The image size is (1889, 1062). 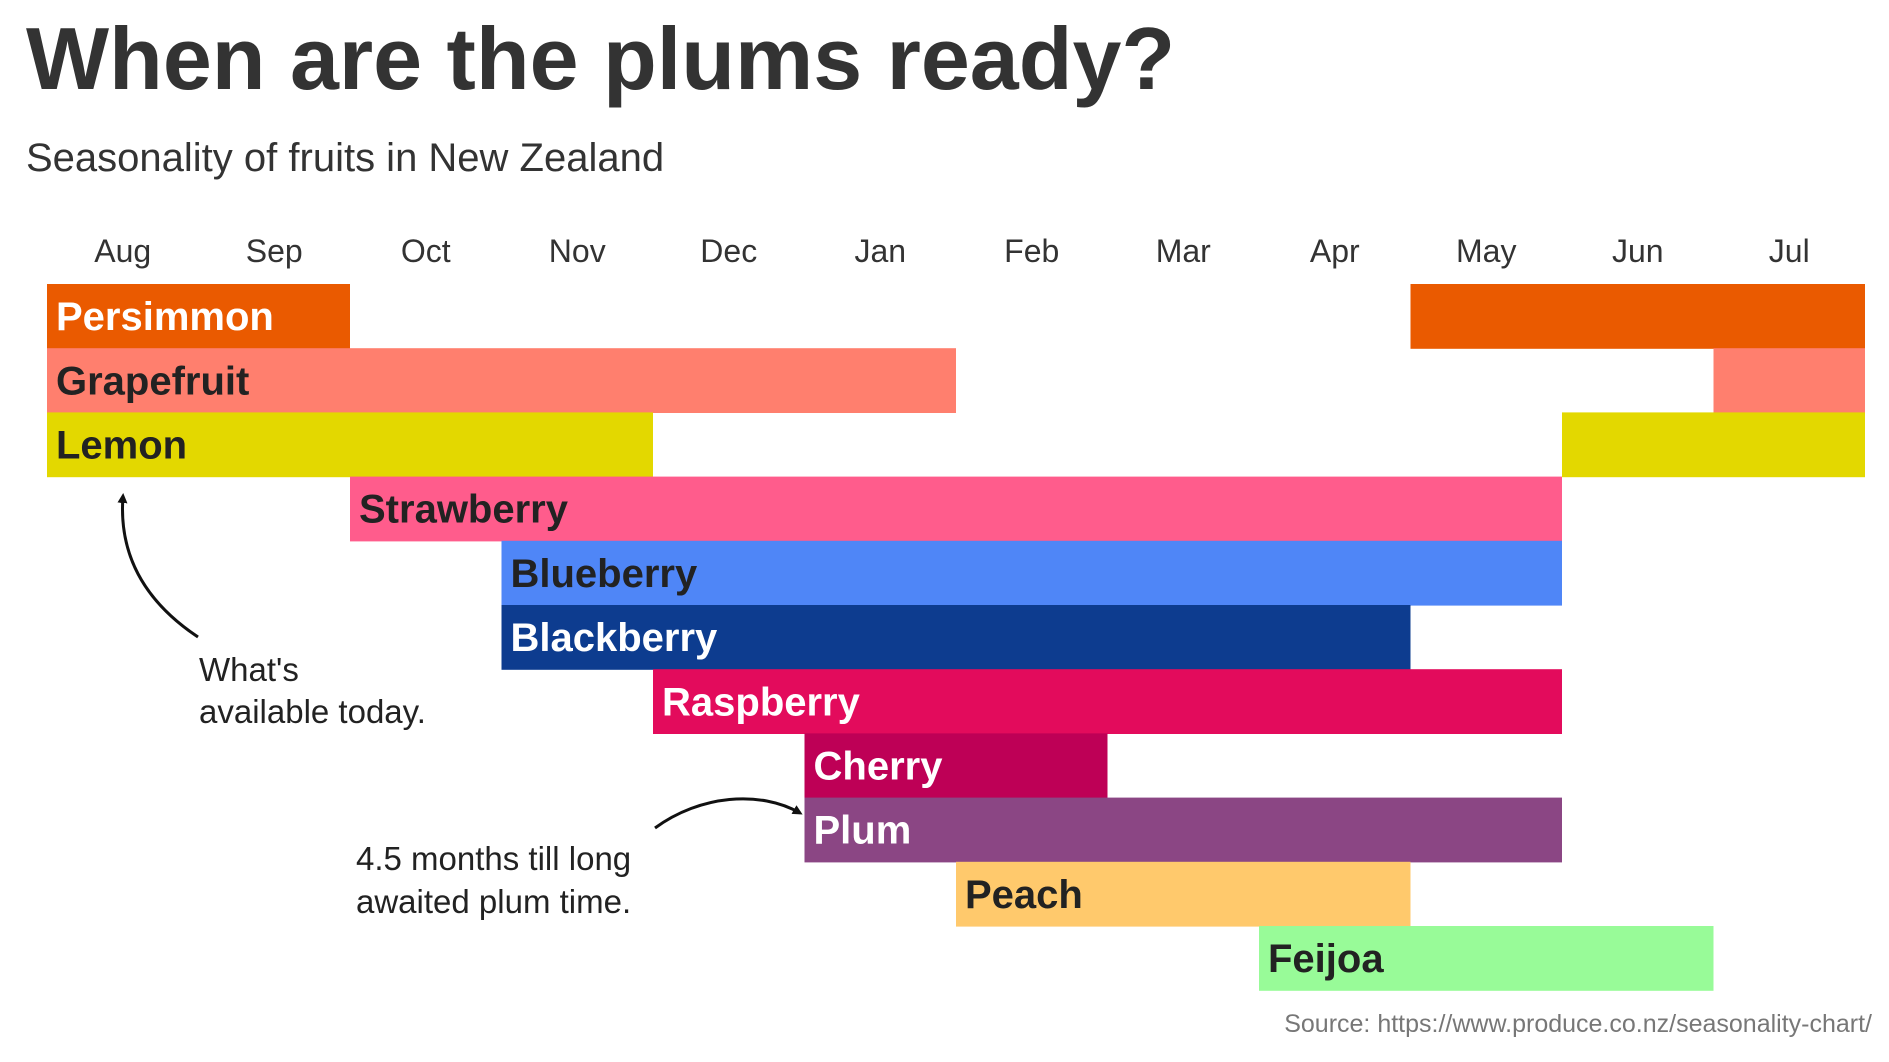 I want to click on month-label-oct: Oct, so click(x=426, y=251).